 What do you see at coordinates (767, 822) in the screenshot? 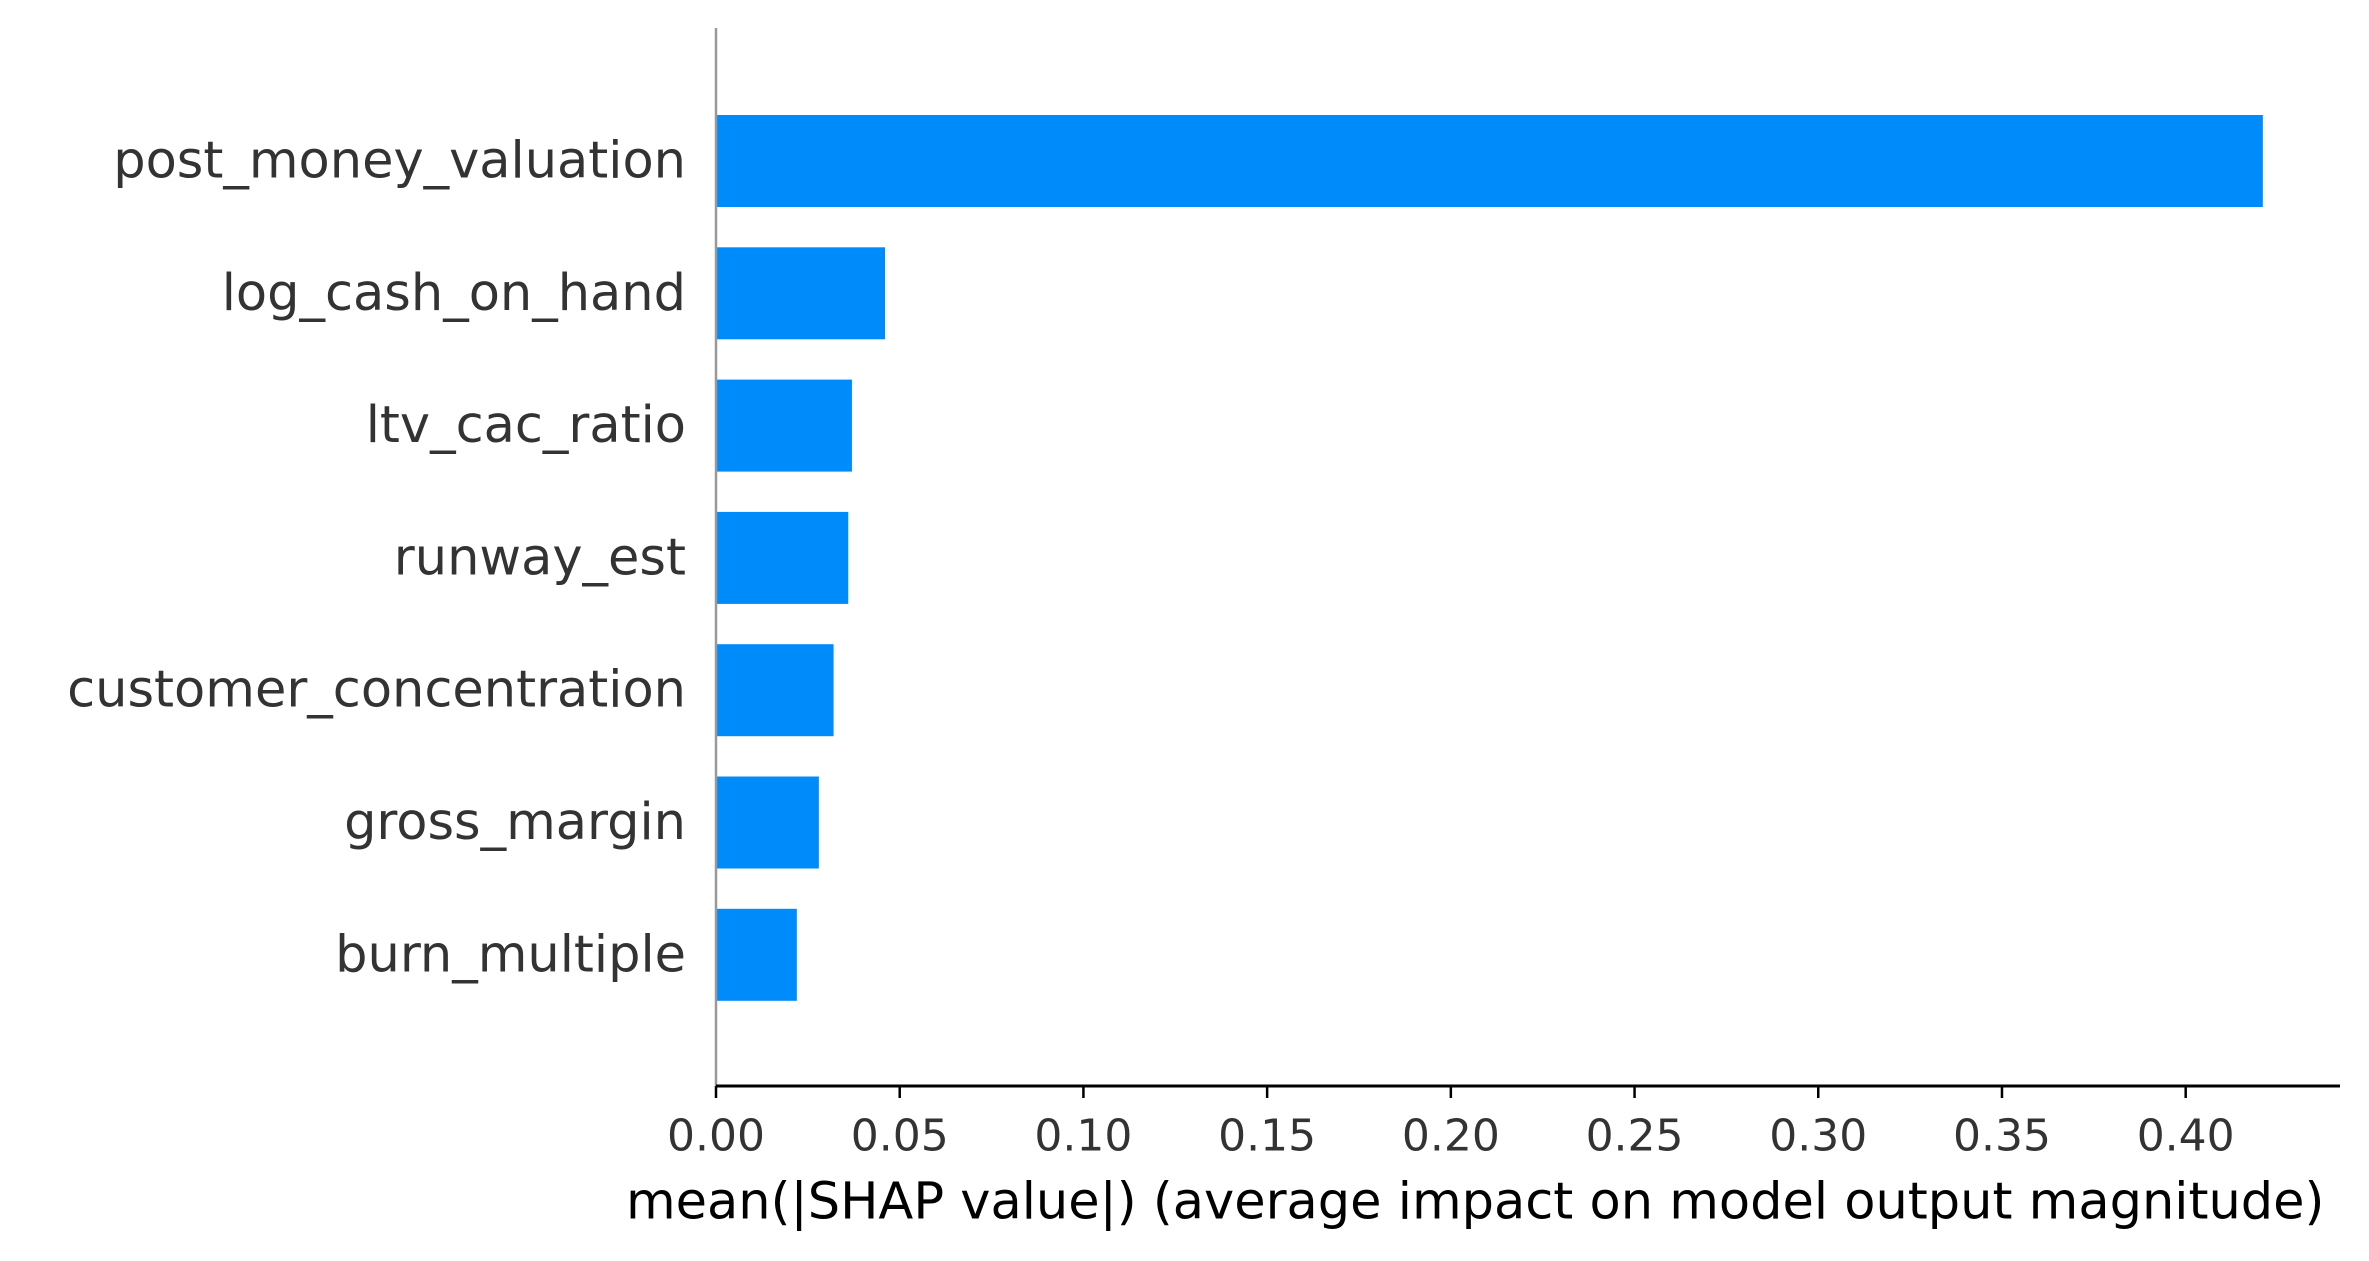
I see `bar-gross_margin` at bounding box center [767, 822].